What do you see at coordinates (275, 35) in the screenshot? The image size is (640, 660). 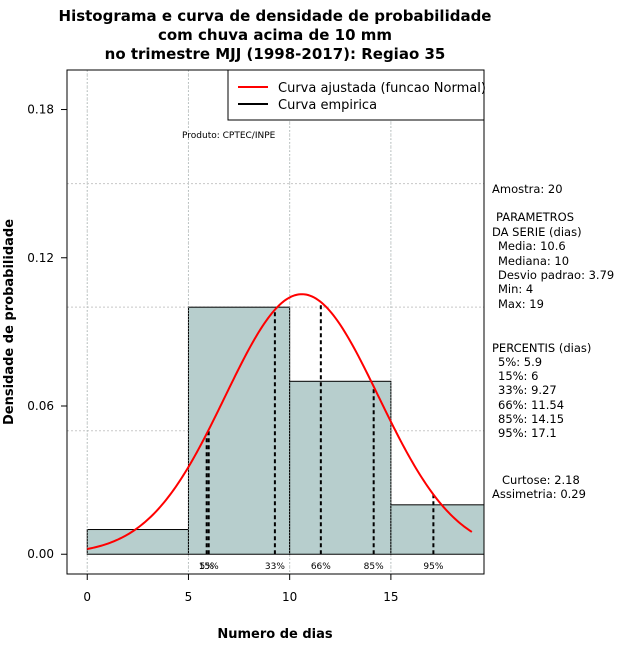 I see `chart-title-line-2: com chuva acima de 10 mm` at bounding box center [275, 35].